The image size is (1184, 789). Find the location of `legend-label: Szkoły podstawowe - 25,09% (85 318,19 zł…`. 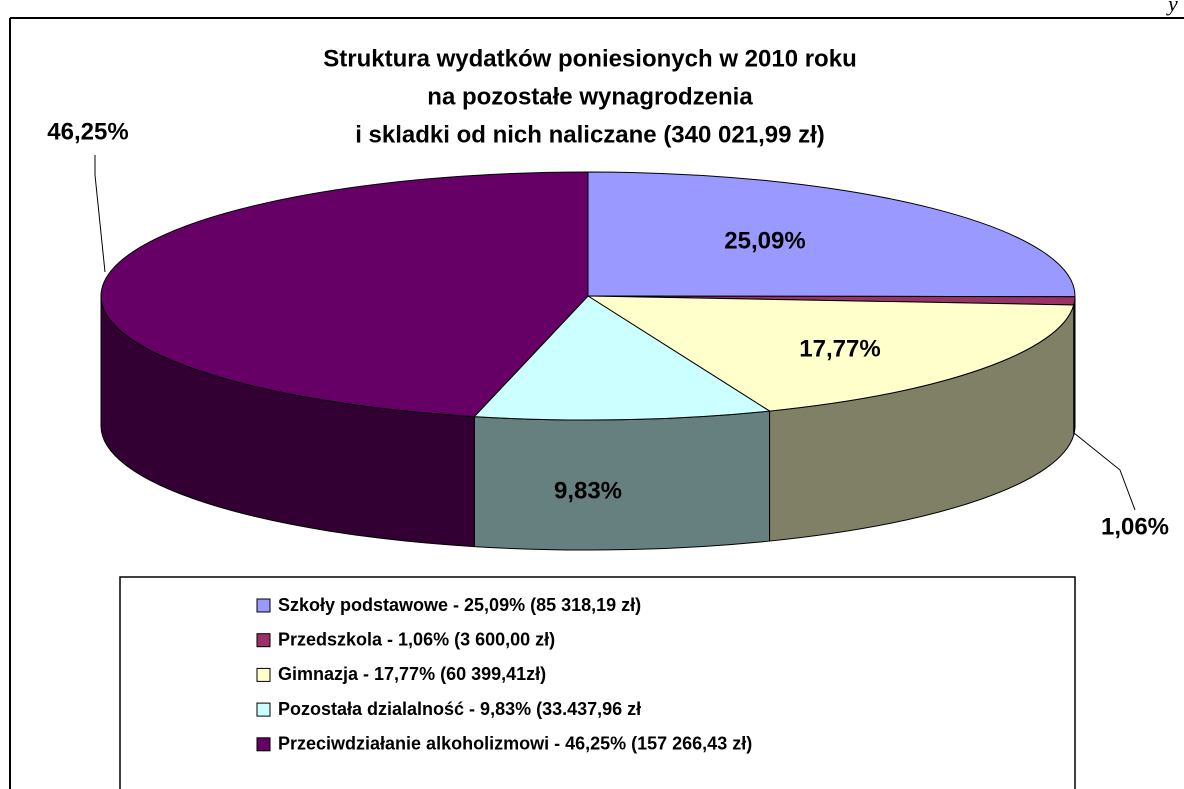

legend-label: Szkoły podstawowe - 25,09% (85 318,19 zł… is located at coordinates (459, 605).